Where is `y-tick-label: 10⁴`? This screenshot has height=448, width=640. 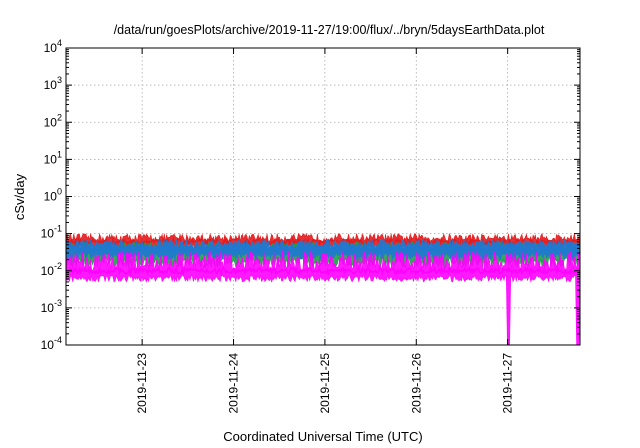
y-tick-label: 10⁴ is located at coordinates (53, 46).